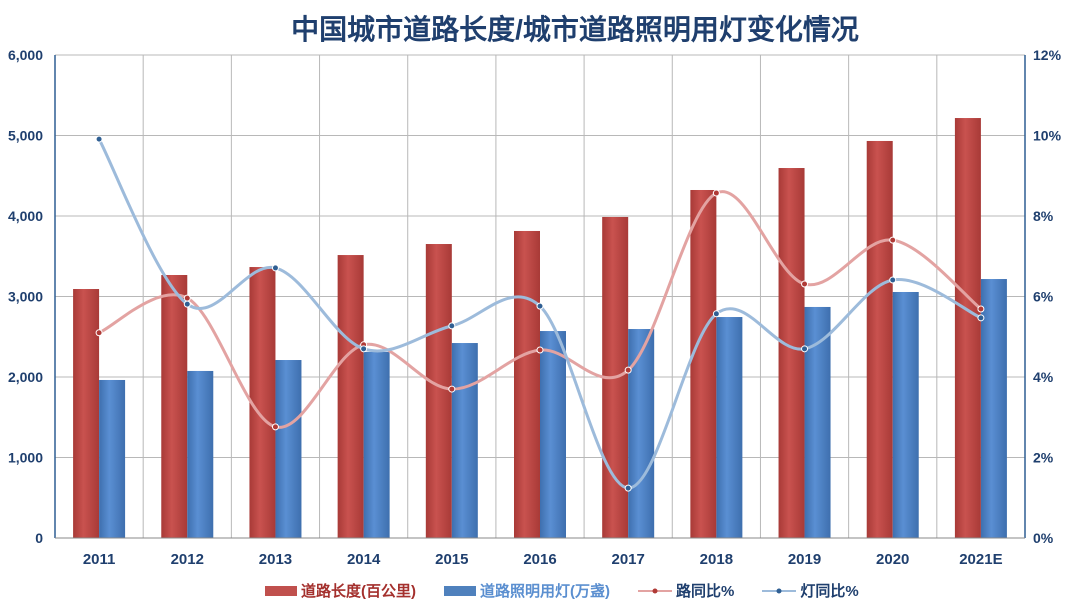 The height and width of the screenshot is (606, 1080). I want to click on legend-label: 路同比%, so click(705, 591).